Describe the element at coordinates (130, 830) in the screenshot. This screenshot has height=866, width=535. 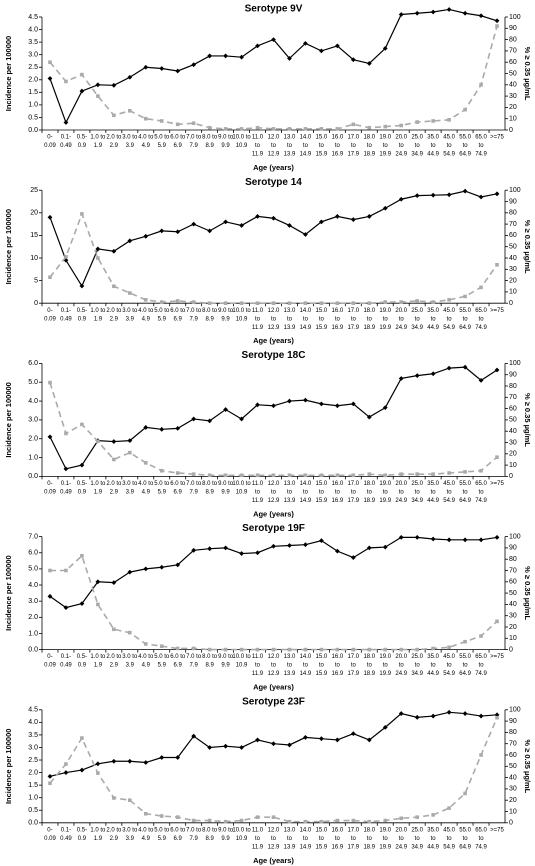
I see `x-tick-label: 3.0 to` at that location.